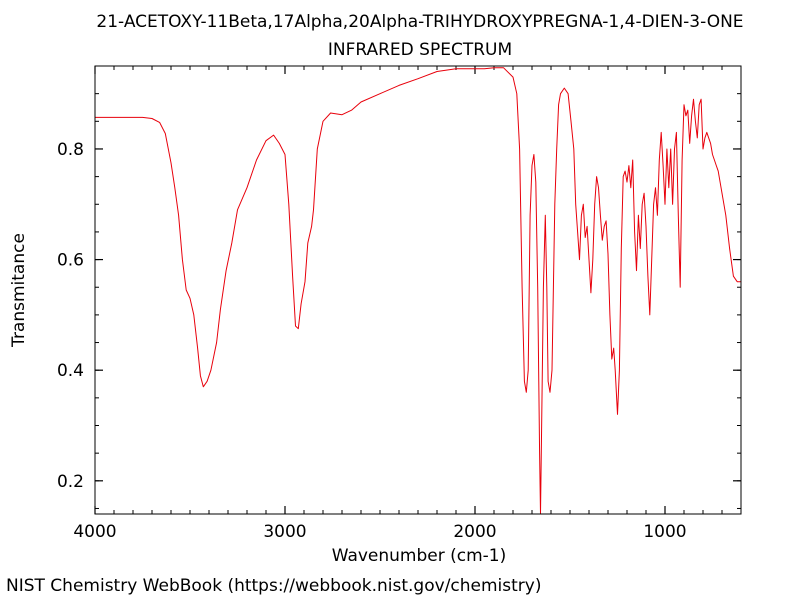 This screenshot has height=600, width=800. I want to click on x-tick-label: 3000, so click(284, 532).